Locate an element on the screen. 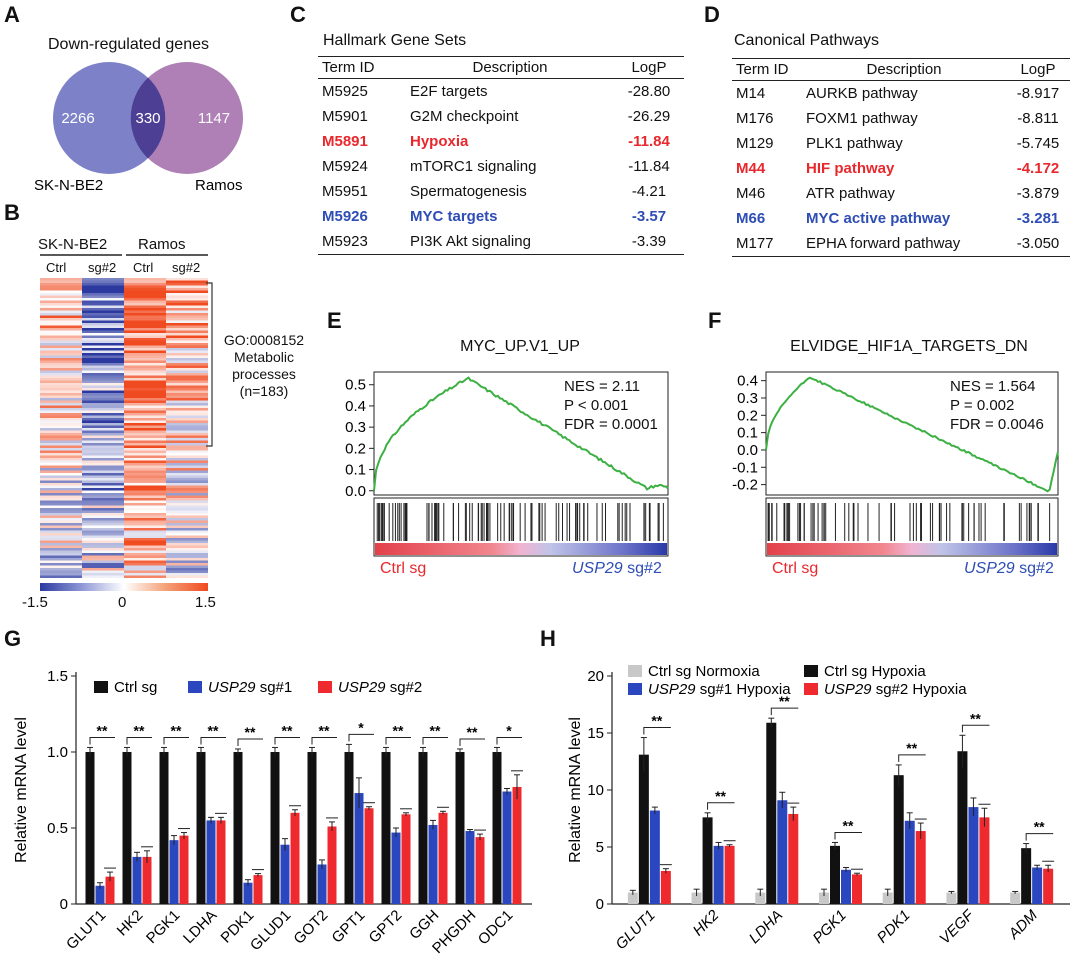 The height and width of the screenshot is (978, 1080). category-label: ODC1 is located at coordinates (495, 927).